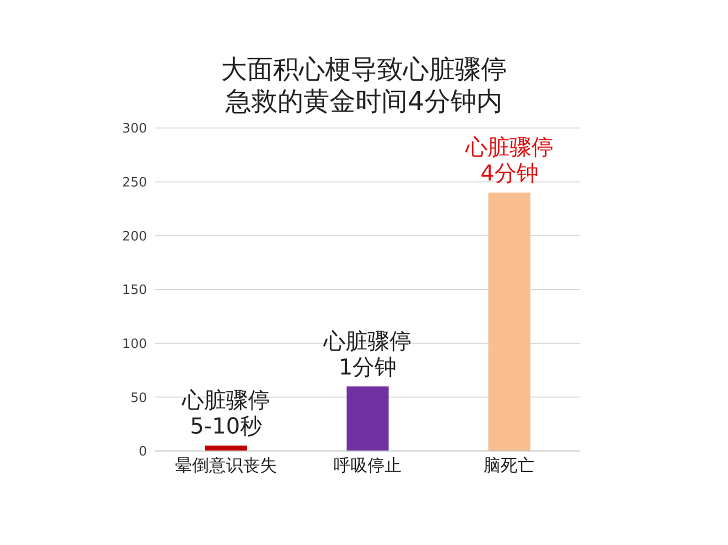 The height and width of the screenshot is (545, 728). I want to click on annotation: 心脏骤停 5-10秒, so click(225, 414).